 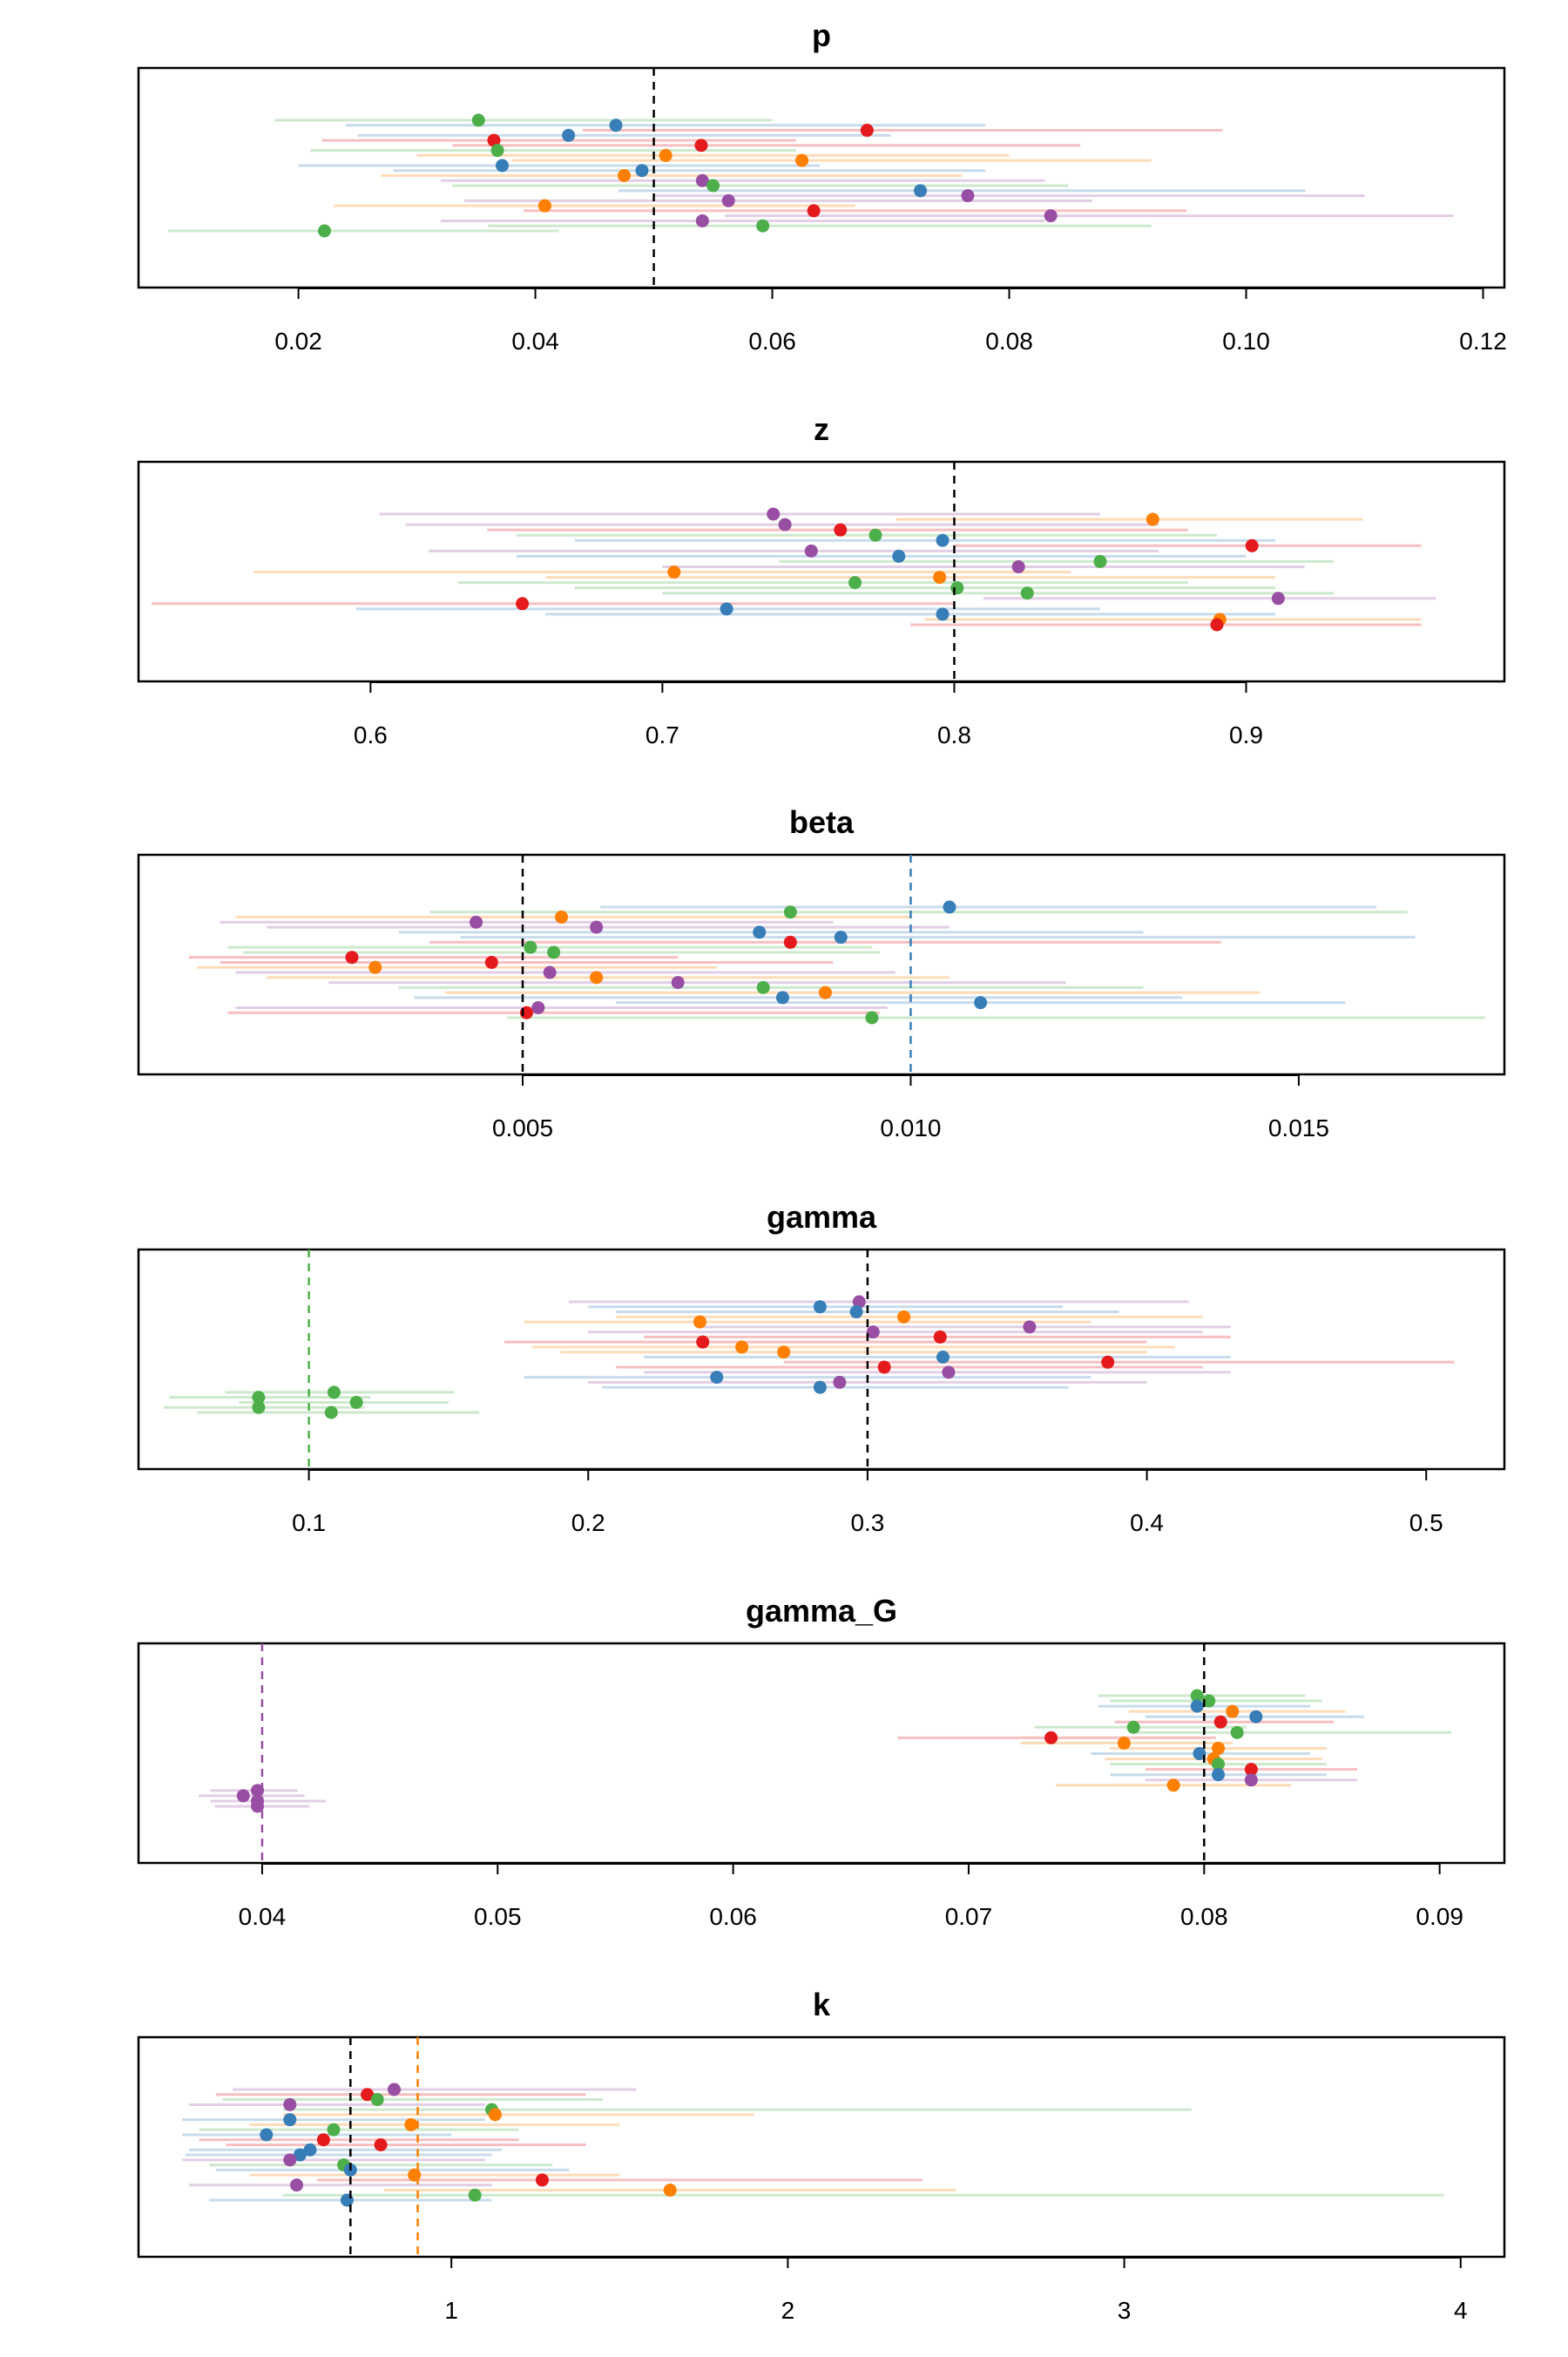 I want to click on x-tick-label-gamma-g-3: 0.07, so click(x=969, y=1917).